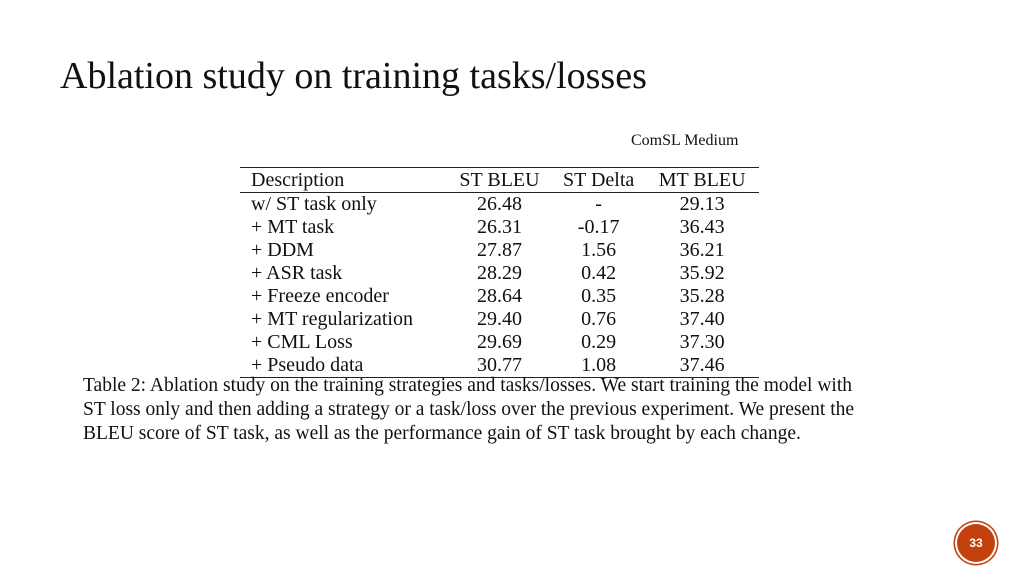 The image size is (1024, 576). I want to click on cell-mt-bleu: 35.92, so click(702, 273).